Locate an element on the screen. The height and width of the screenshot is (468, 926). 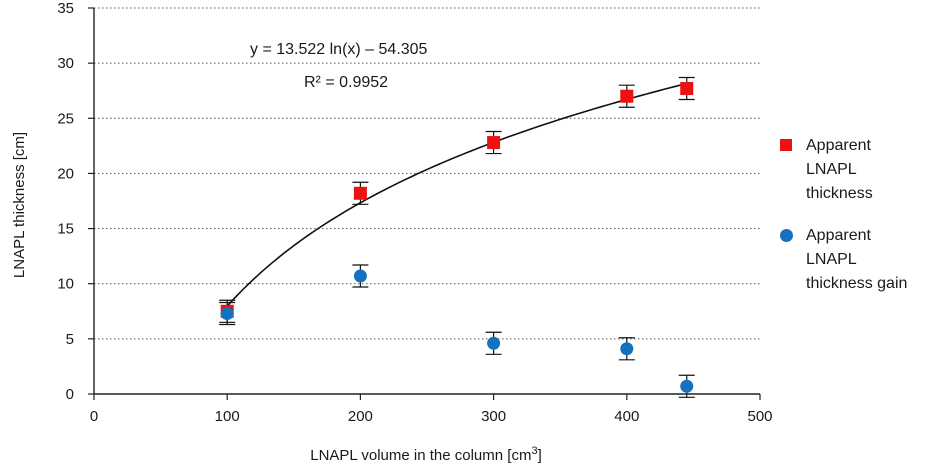
legend-label: Apparent LNAPL thickness is located at coordinates (839, 169).